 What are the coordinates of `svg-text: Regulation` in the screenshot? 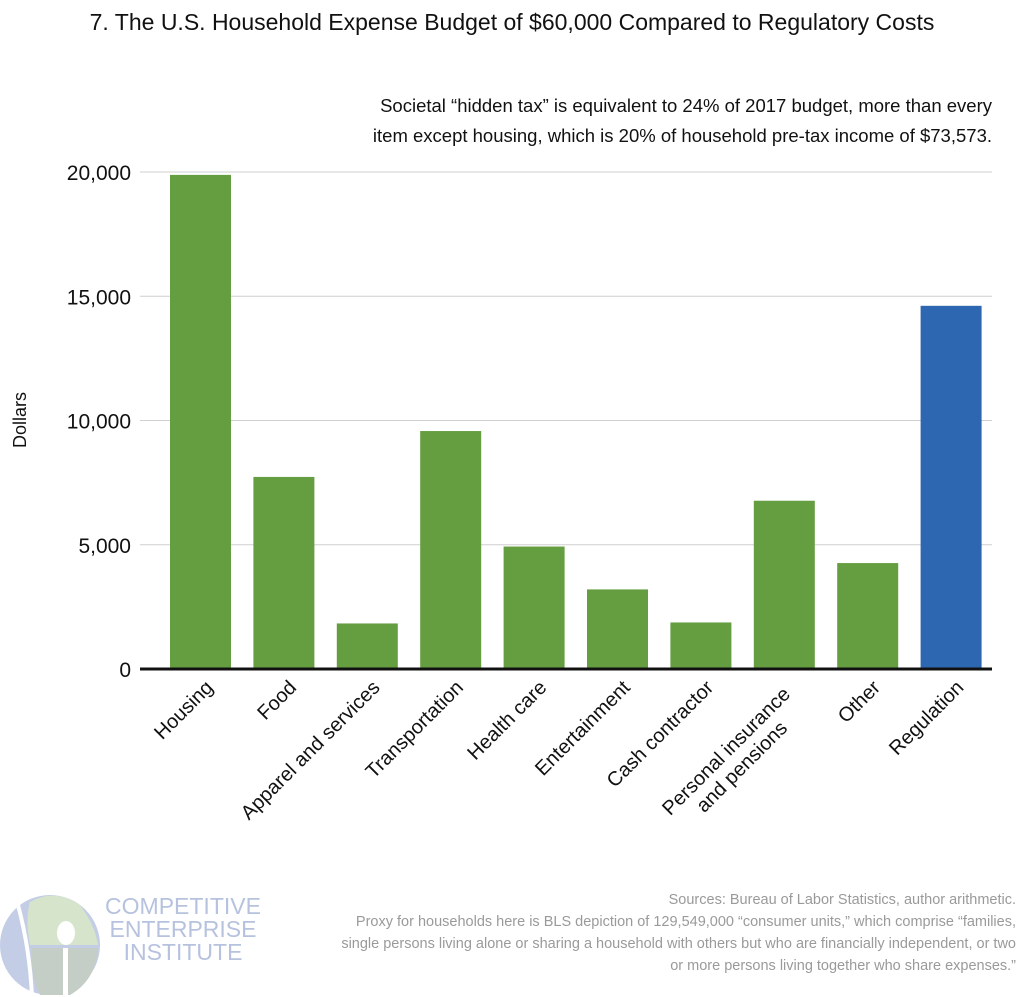 It's located at (926, 718).